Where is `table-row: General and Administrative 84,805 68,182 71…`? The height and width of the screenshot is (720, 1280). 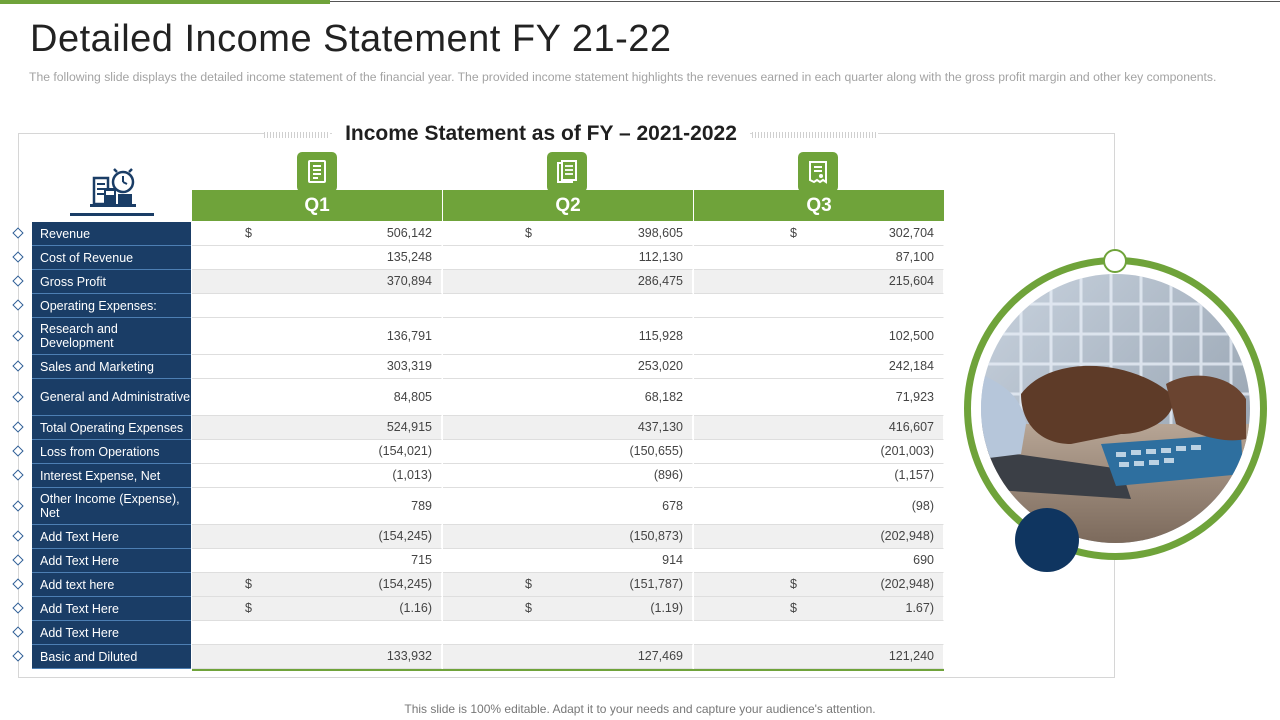 table-row: General and Administrative 84,805 68,182 71… is located at coordinates (480, 397).